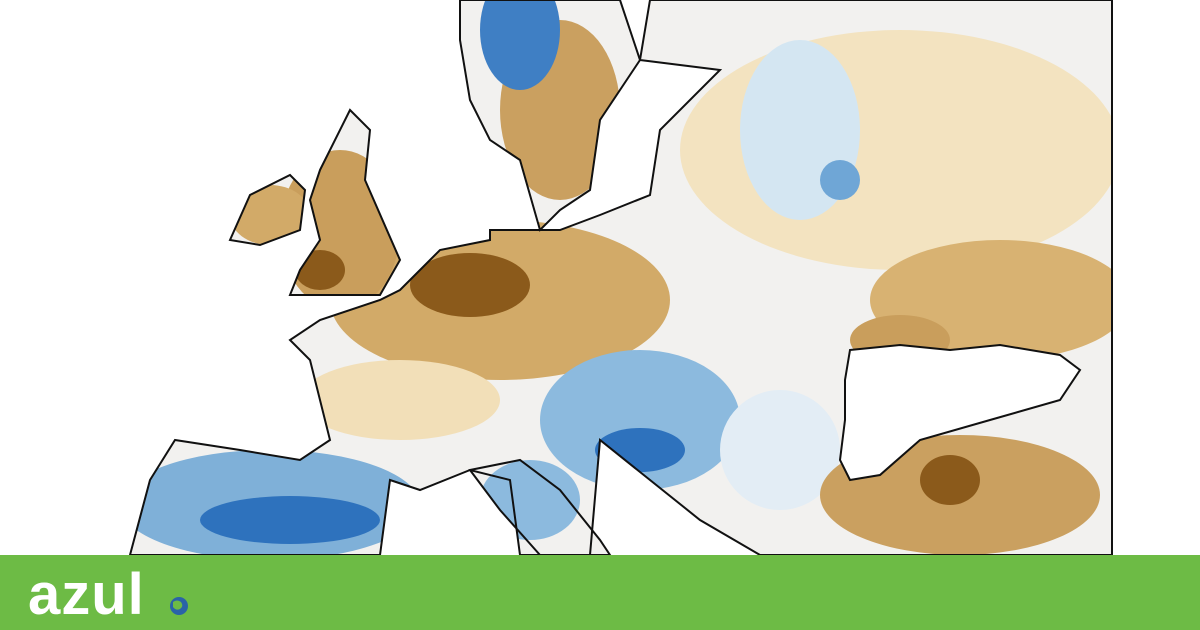  I want to click on logo-text: azul, so click(86, 594).